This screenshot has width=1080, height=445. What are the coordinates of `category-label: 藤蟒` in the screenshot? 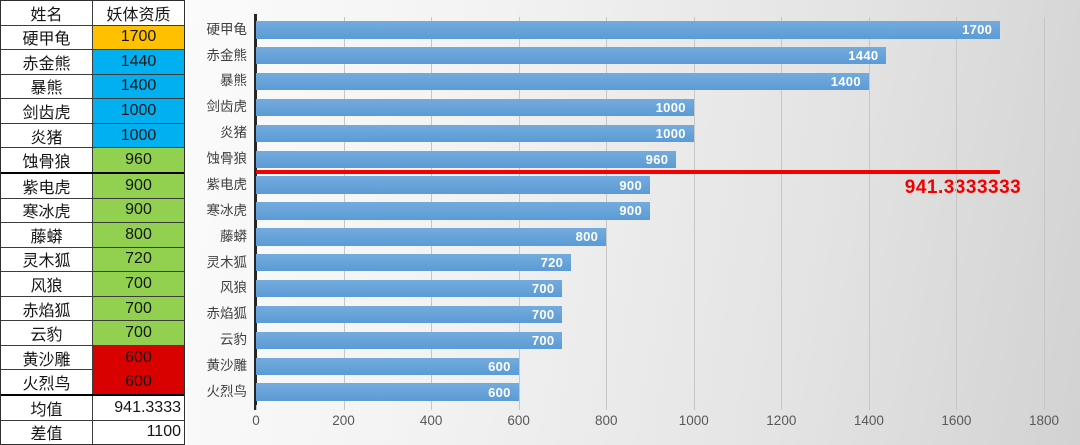 It's located at (233, 236).